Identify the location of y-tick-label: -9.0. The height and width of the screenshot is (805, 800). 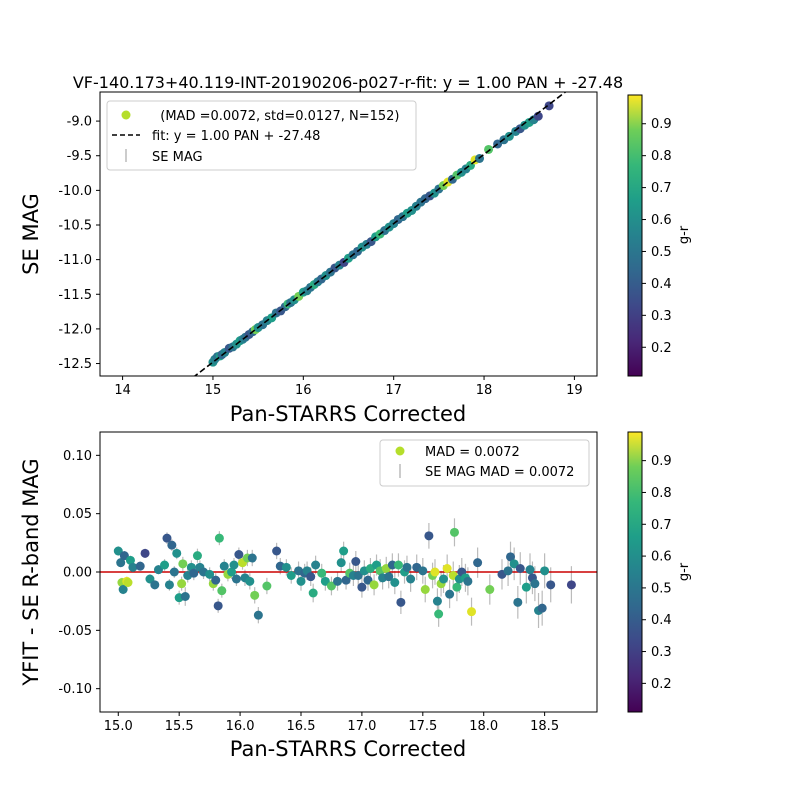
(79, 122).